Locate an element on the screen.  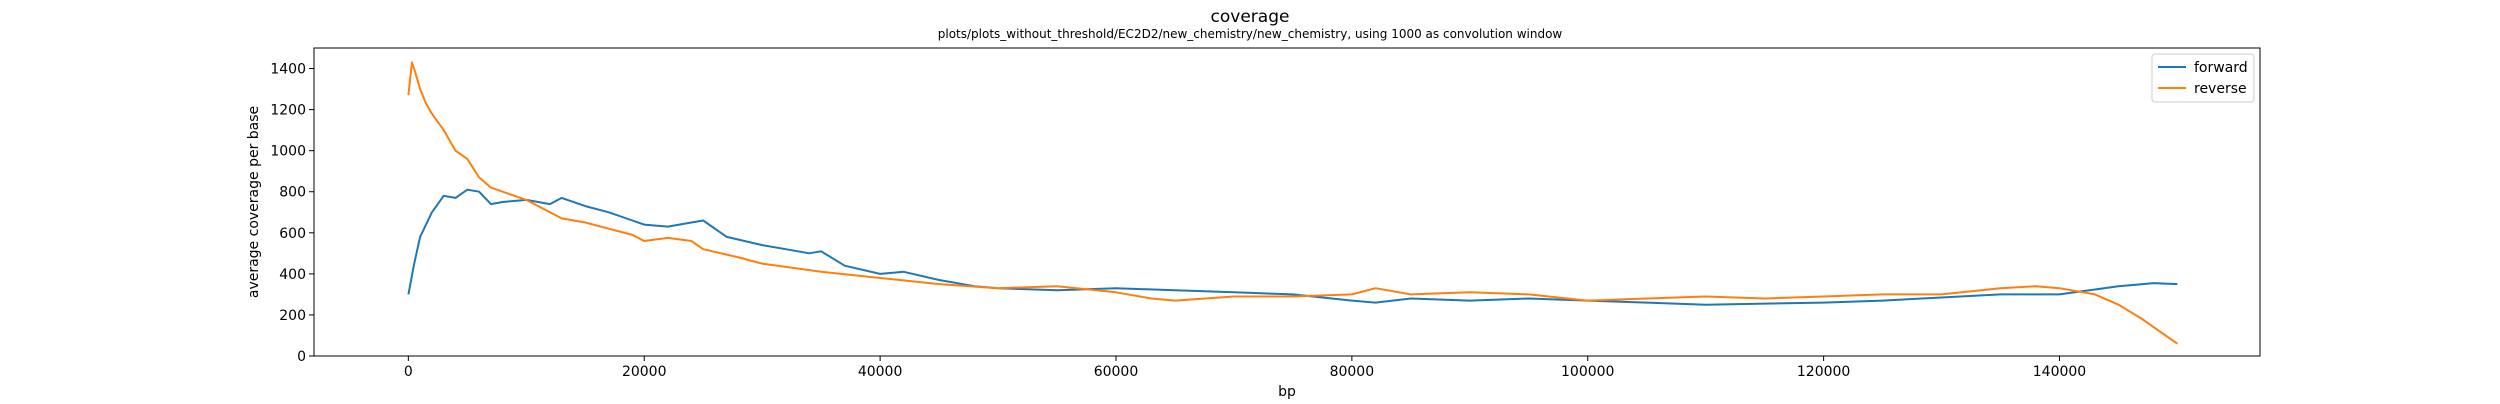
legend-label-reverse: reverse is located at coordinates (2220, 89).